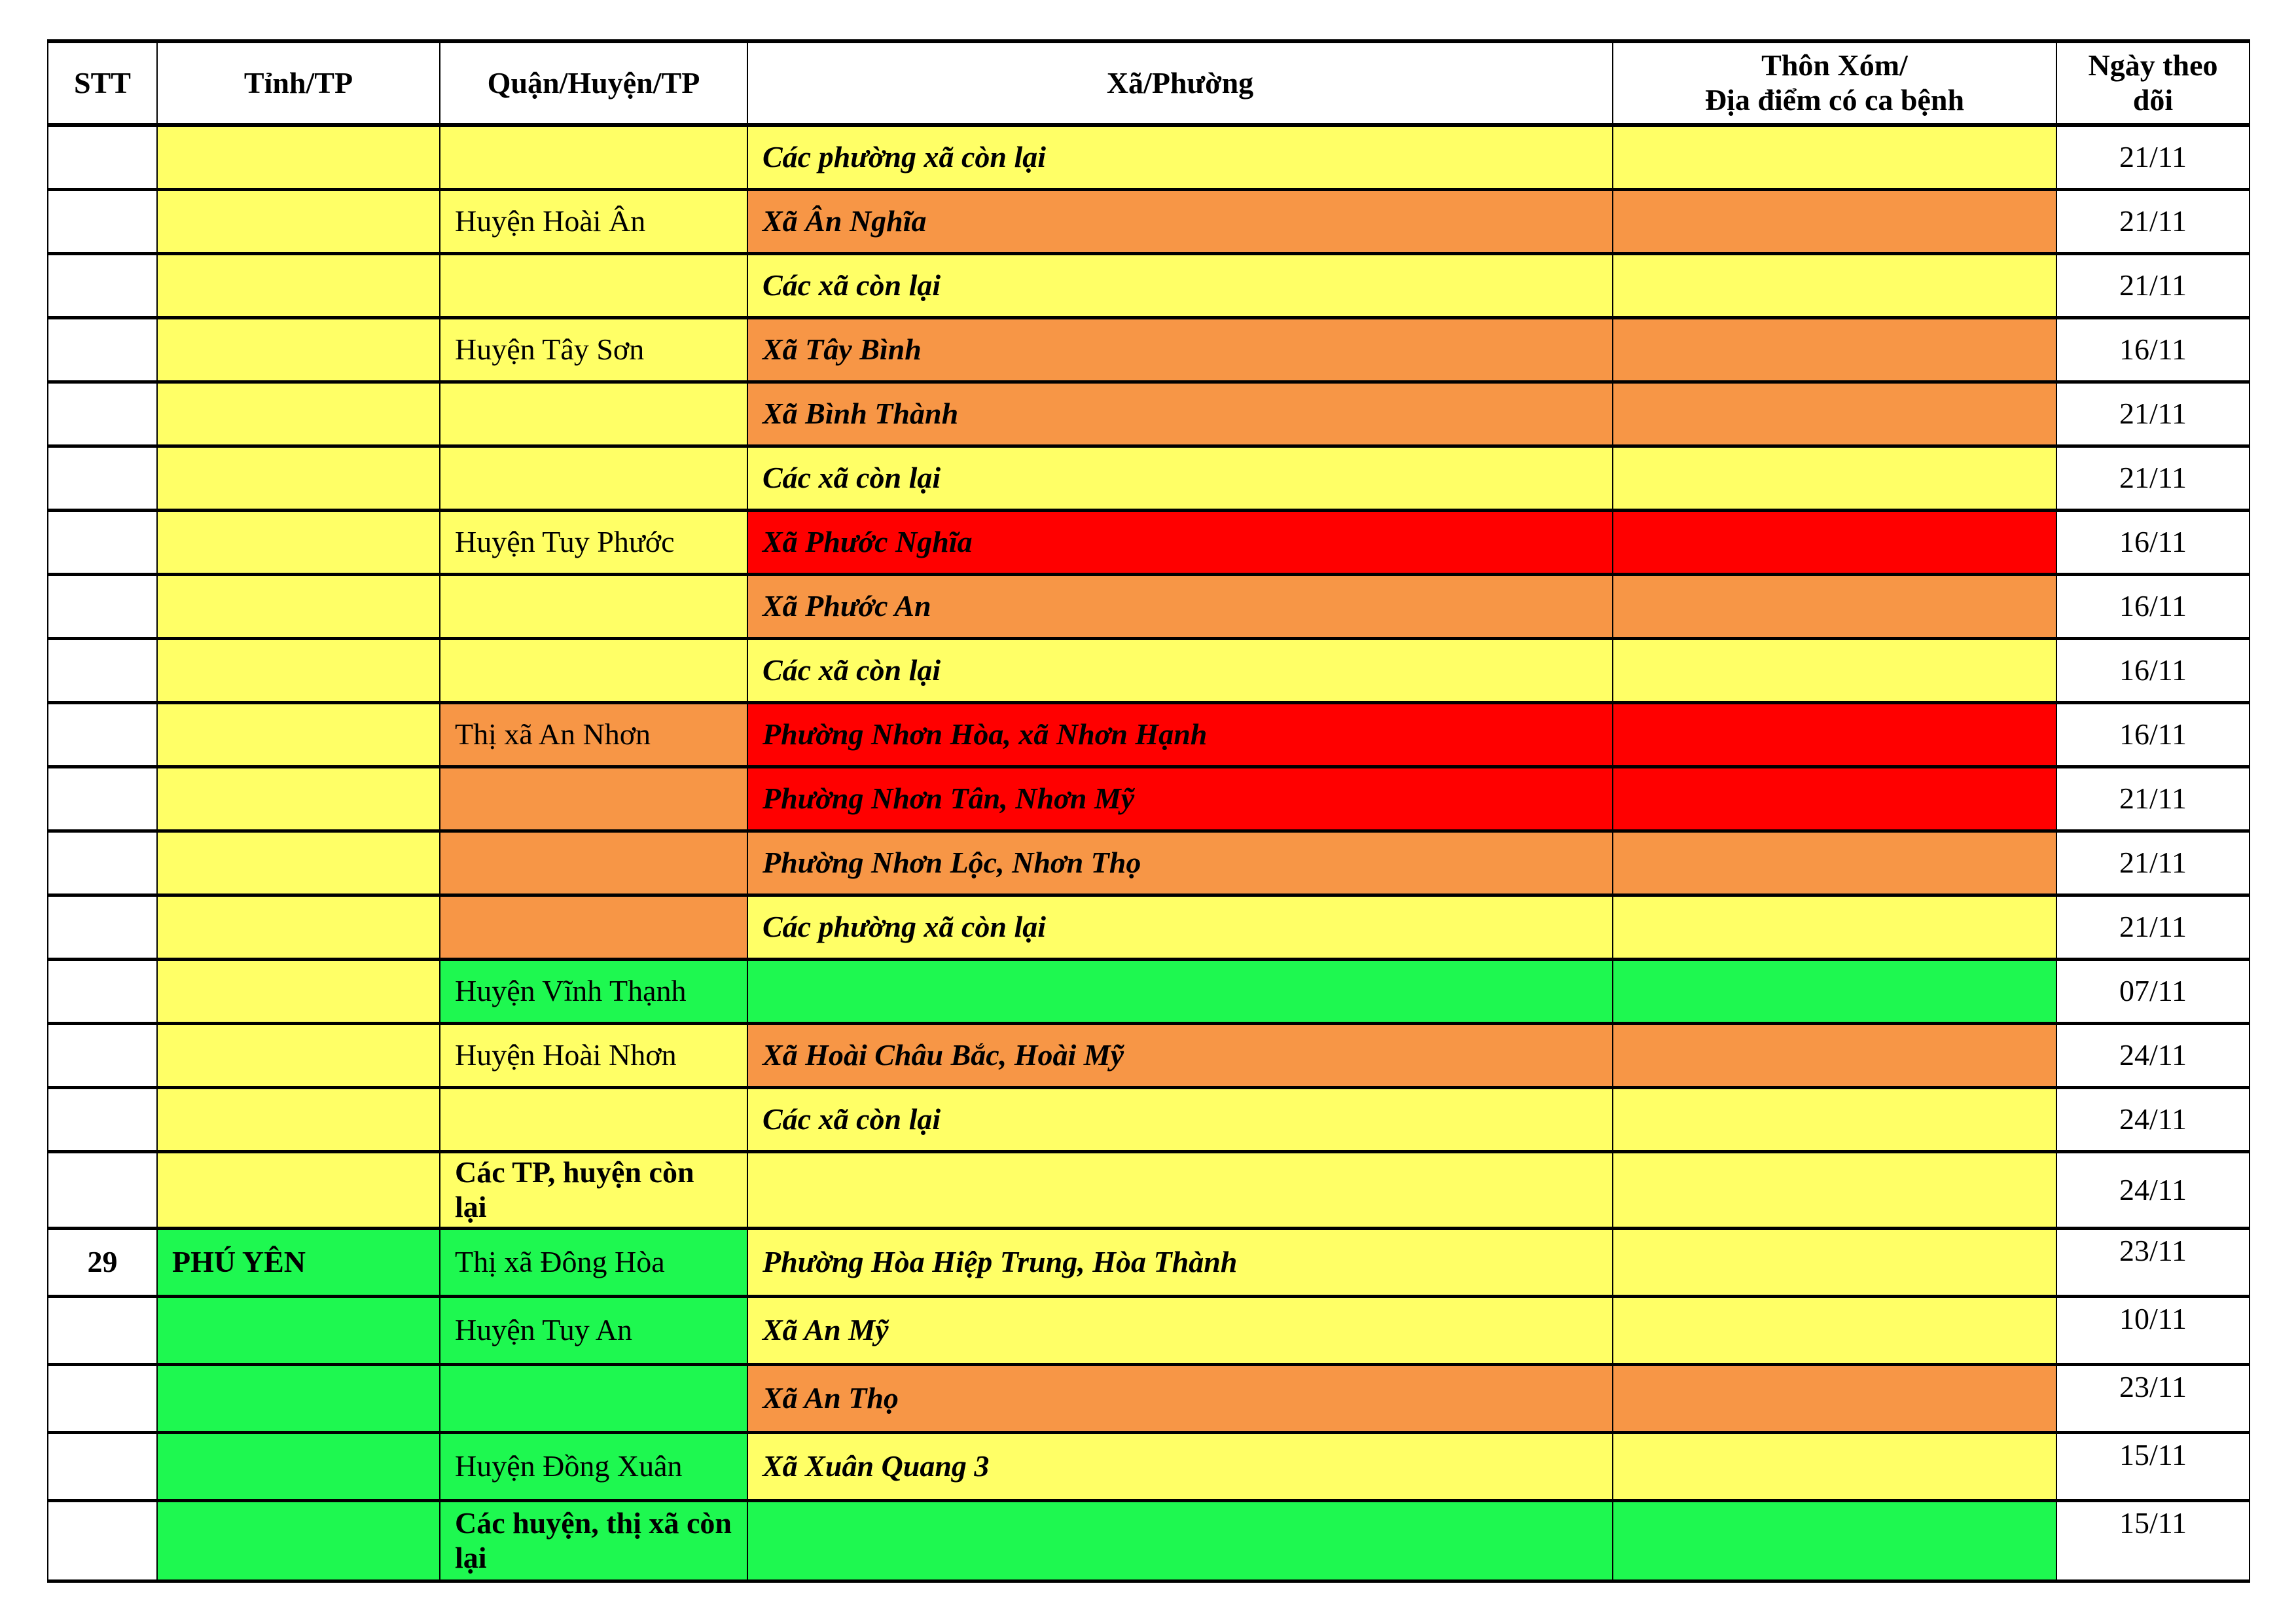 The height and width of the screenshot is (1624, 2296). I want to click on date-cell: 15/11, so click(2153, 1467).